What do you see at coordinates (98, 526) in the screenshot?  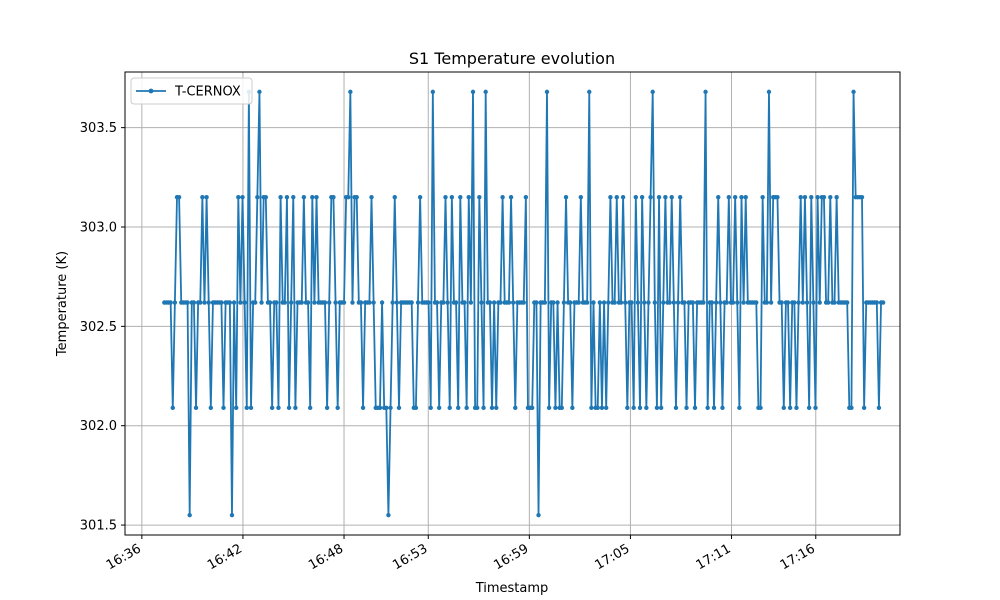 I see `y-tick-label: 301.5` at bounding box center [98, 526].